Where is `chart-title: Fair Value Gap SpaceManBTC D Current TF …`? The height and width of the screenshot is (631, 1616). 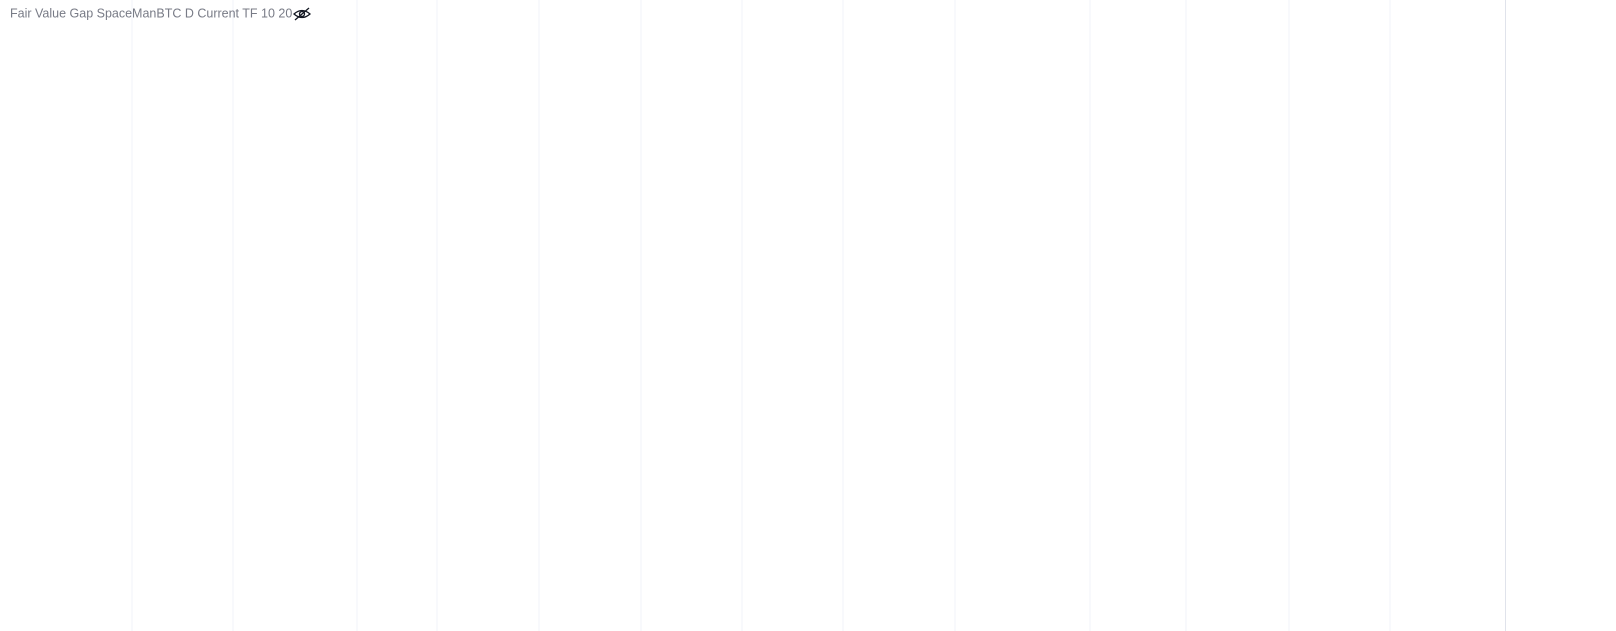
chart-title: Fair Value Gap SpaceManBTC D Current TF … is located at coordinates (151, 13).